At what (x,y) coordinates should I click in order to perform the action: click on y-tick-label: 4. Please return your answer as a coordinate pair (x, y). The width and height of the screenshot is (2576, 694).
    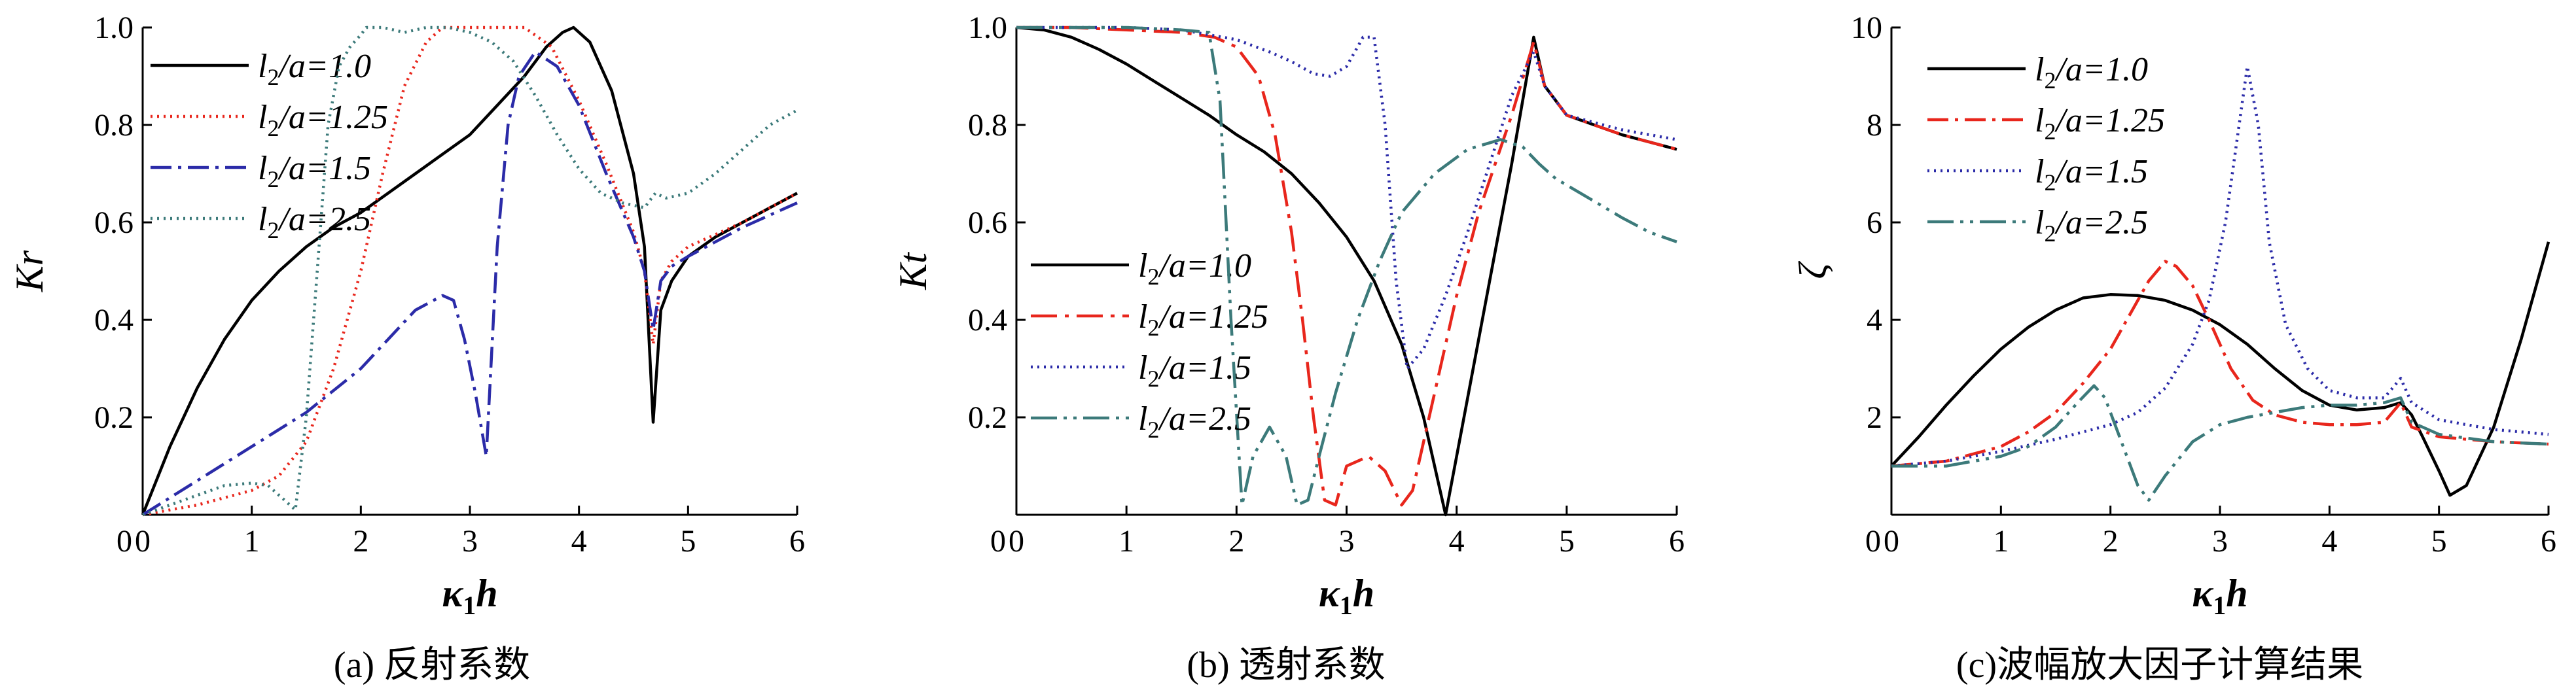
    Looking at the image, I should click on (1874, 320).